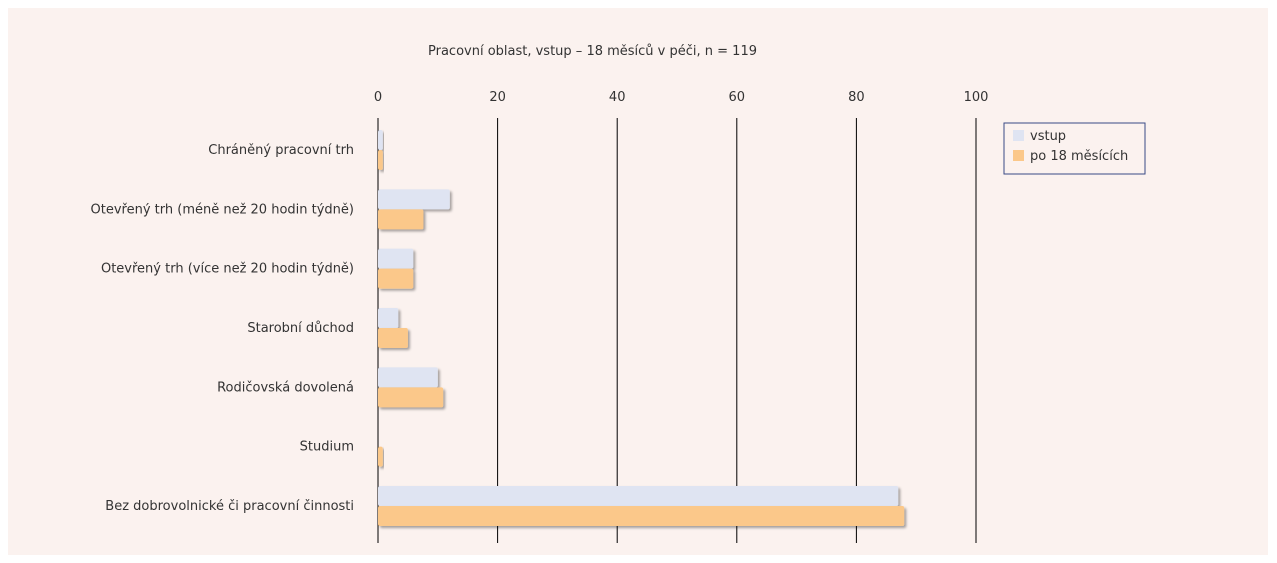 This screenshot has height=563, width=1277. I want to click on legend-swatch-vstup, so click(1018, 135).